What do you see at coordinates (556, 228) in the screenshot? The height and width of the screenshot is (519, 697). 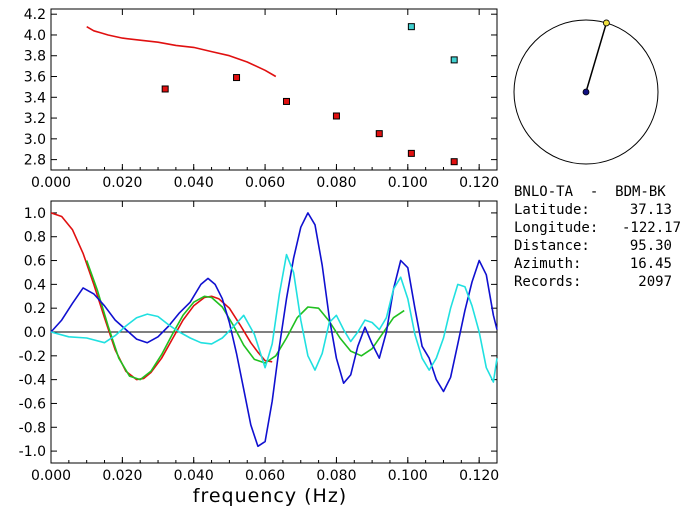 I see `info-label: Longitude:` at bounding box center [556, 228].